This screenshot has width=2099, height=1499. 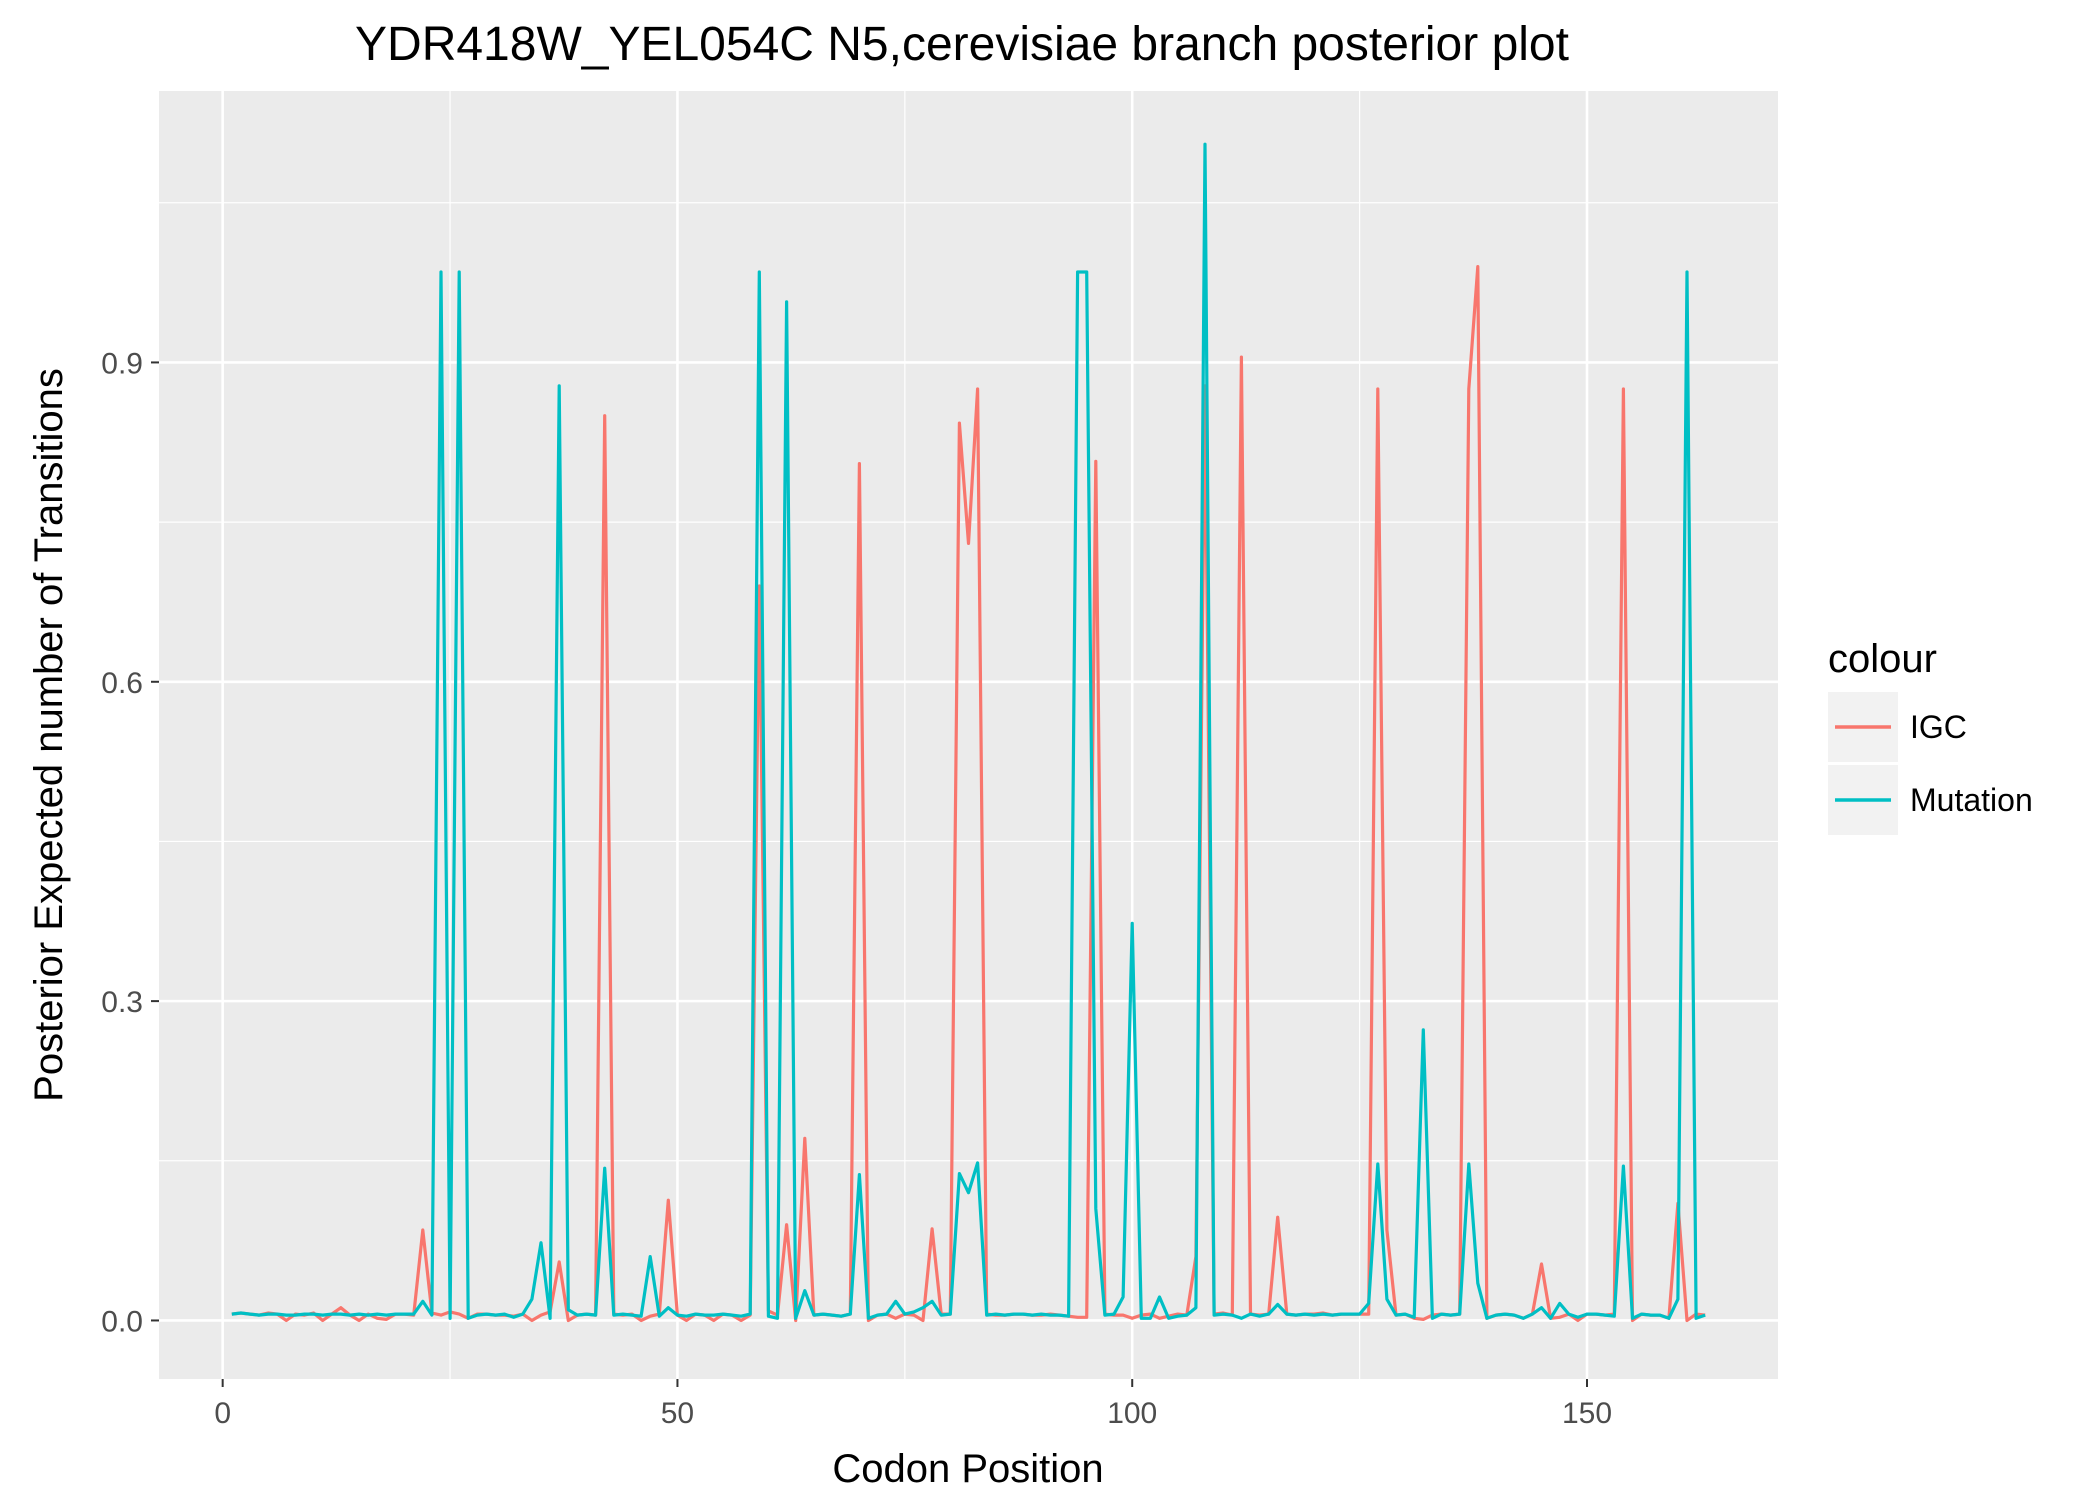 I want to click on x-tick-label: 150, so click(x=1587, y=1413).